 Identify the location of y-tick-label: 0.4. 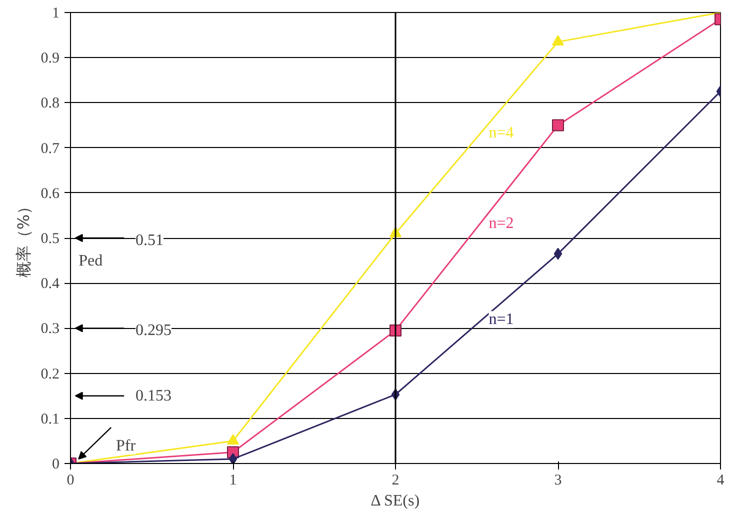
(50, 284).